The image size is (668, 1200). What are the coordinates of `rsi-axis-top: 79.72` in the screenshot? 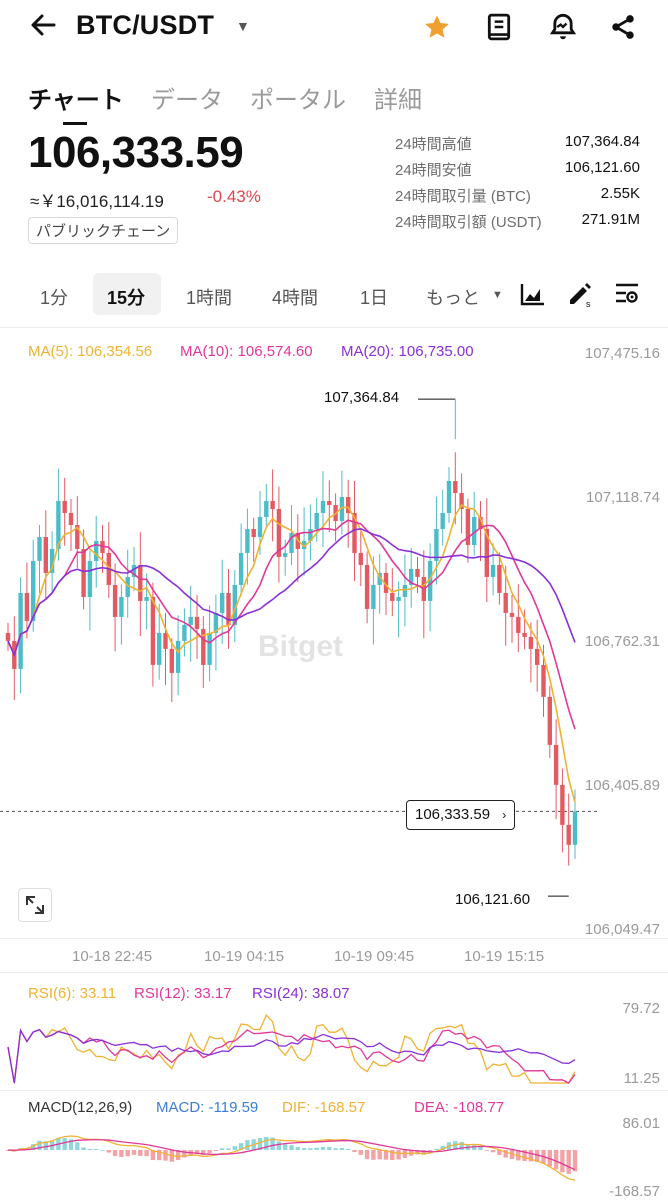 It's located at (641, 1008).